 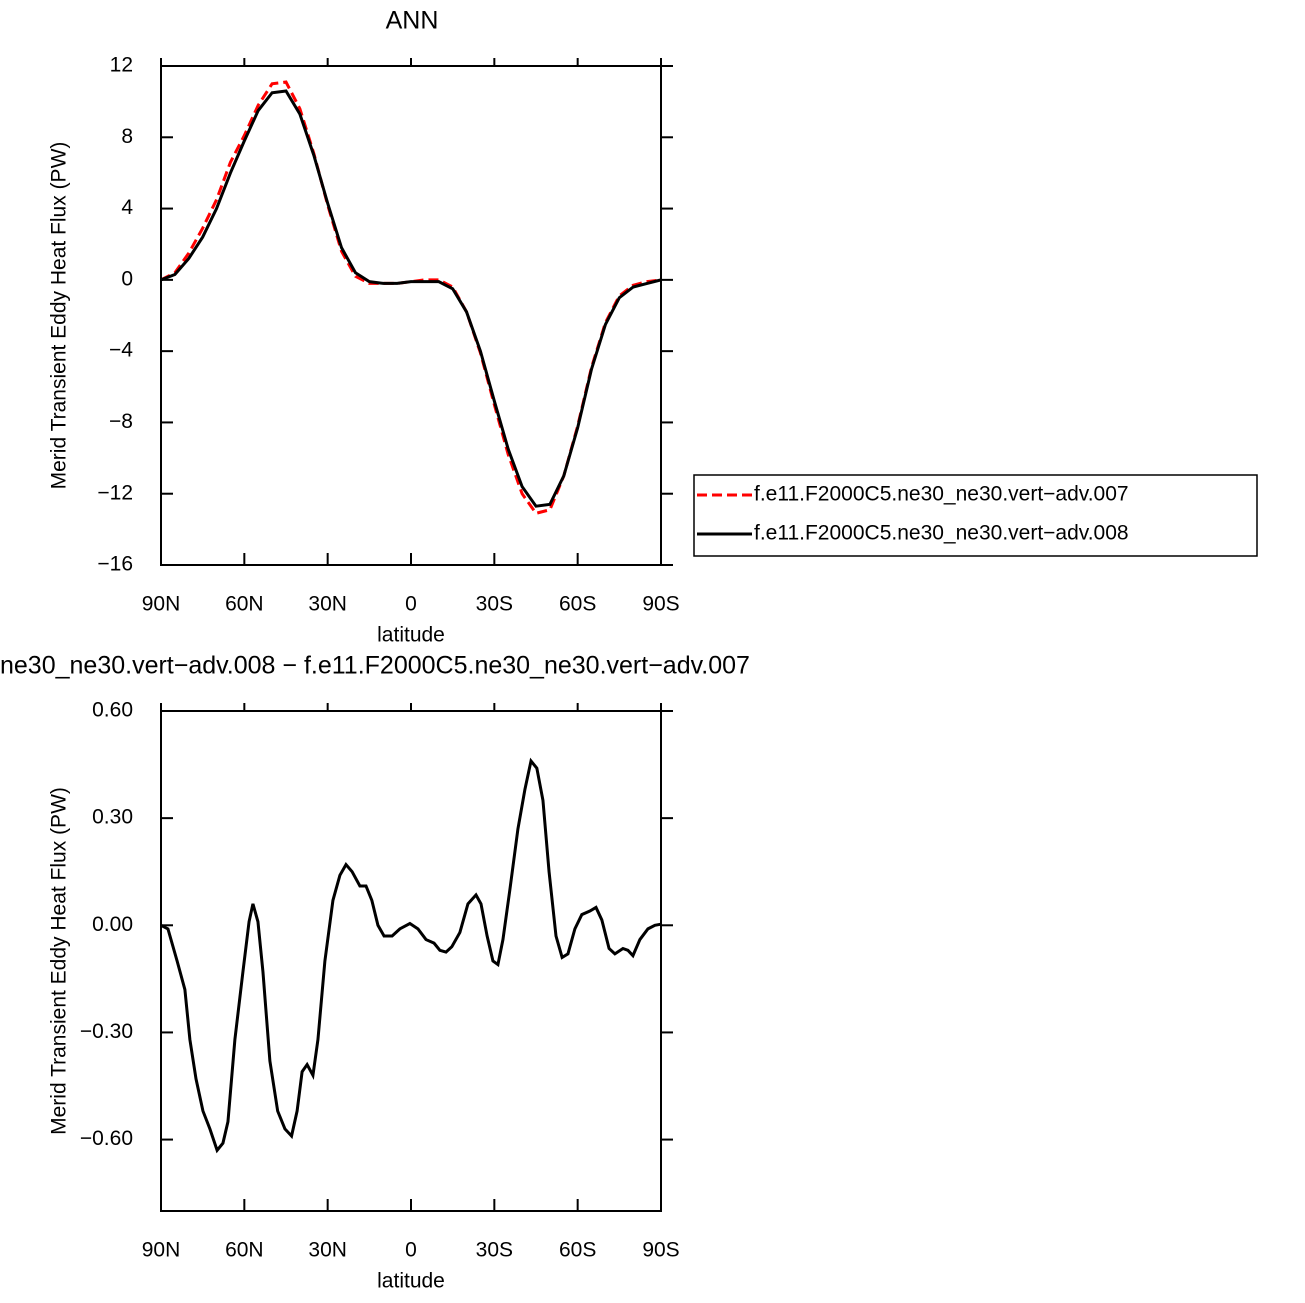 I want to click on y-tick-label: 0, so click(x=127, y=278).